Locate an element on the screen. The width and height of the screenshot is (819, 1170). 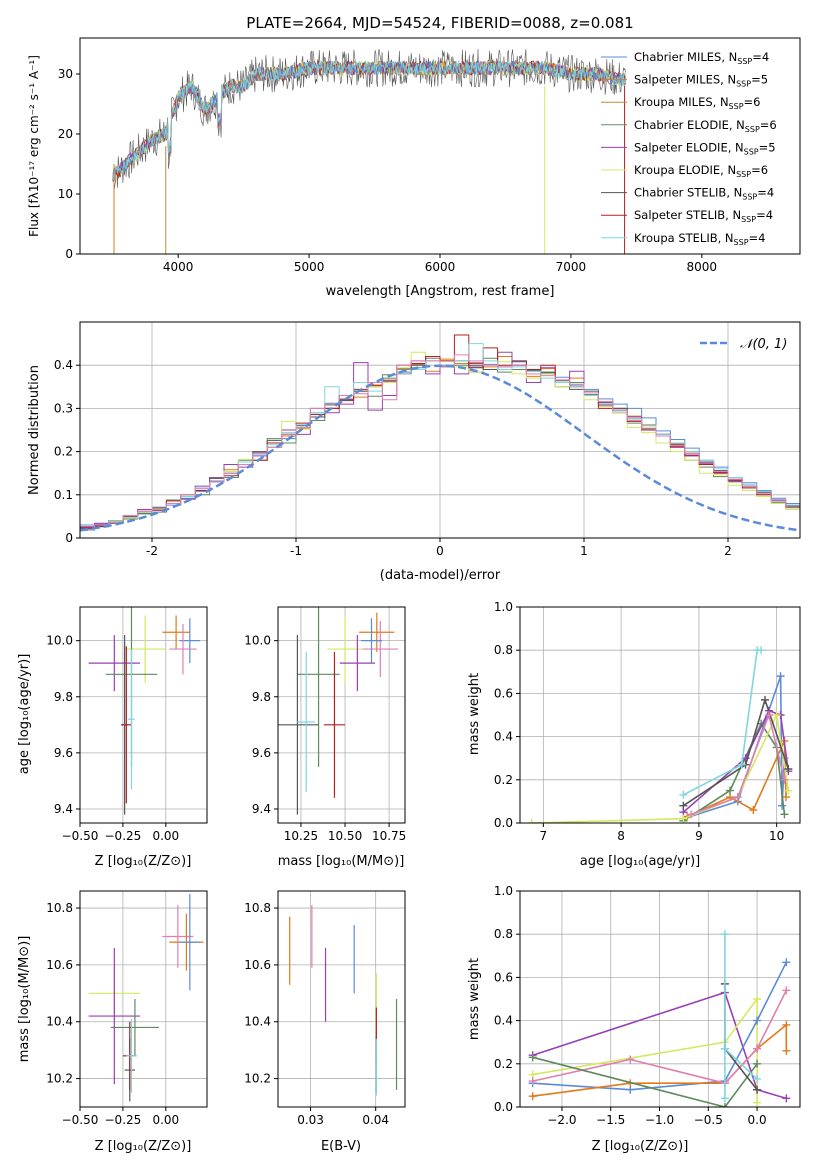
y-tick-label: 0.1 is located at coordinates (63, 495).